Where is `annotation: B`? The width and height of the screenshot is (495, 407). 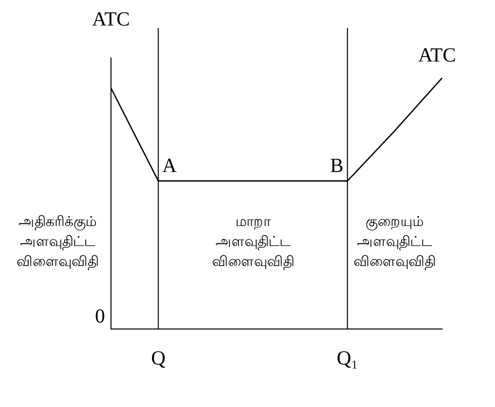 annotation: B is located at coordinates (337, 166).